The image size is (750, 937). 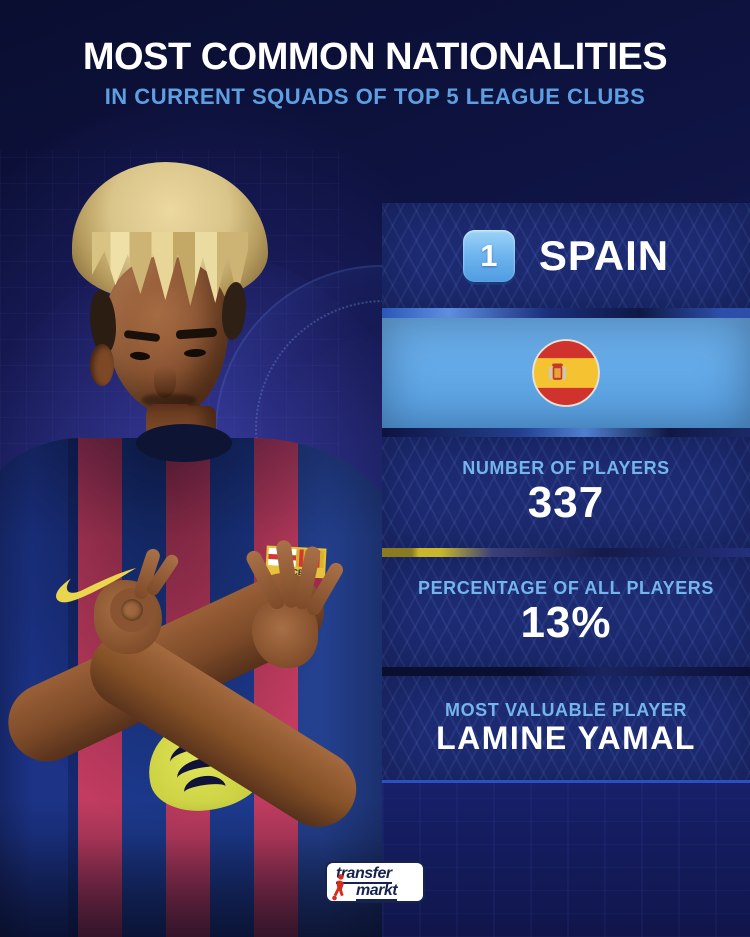 I want to click on rank-number: 1, so click(x=489, y=255).